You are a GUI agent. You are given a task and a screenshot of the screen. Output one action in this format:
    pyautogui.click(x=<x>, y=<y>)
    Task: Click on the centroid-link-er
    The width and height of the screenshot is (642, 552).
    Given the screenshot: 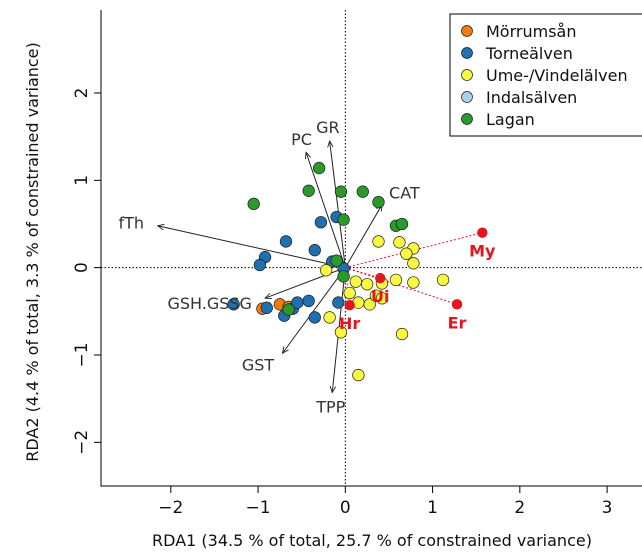 What is the action you would take?
    pyautogui.click(x=401, y=286)
    